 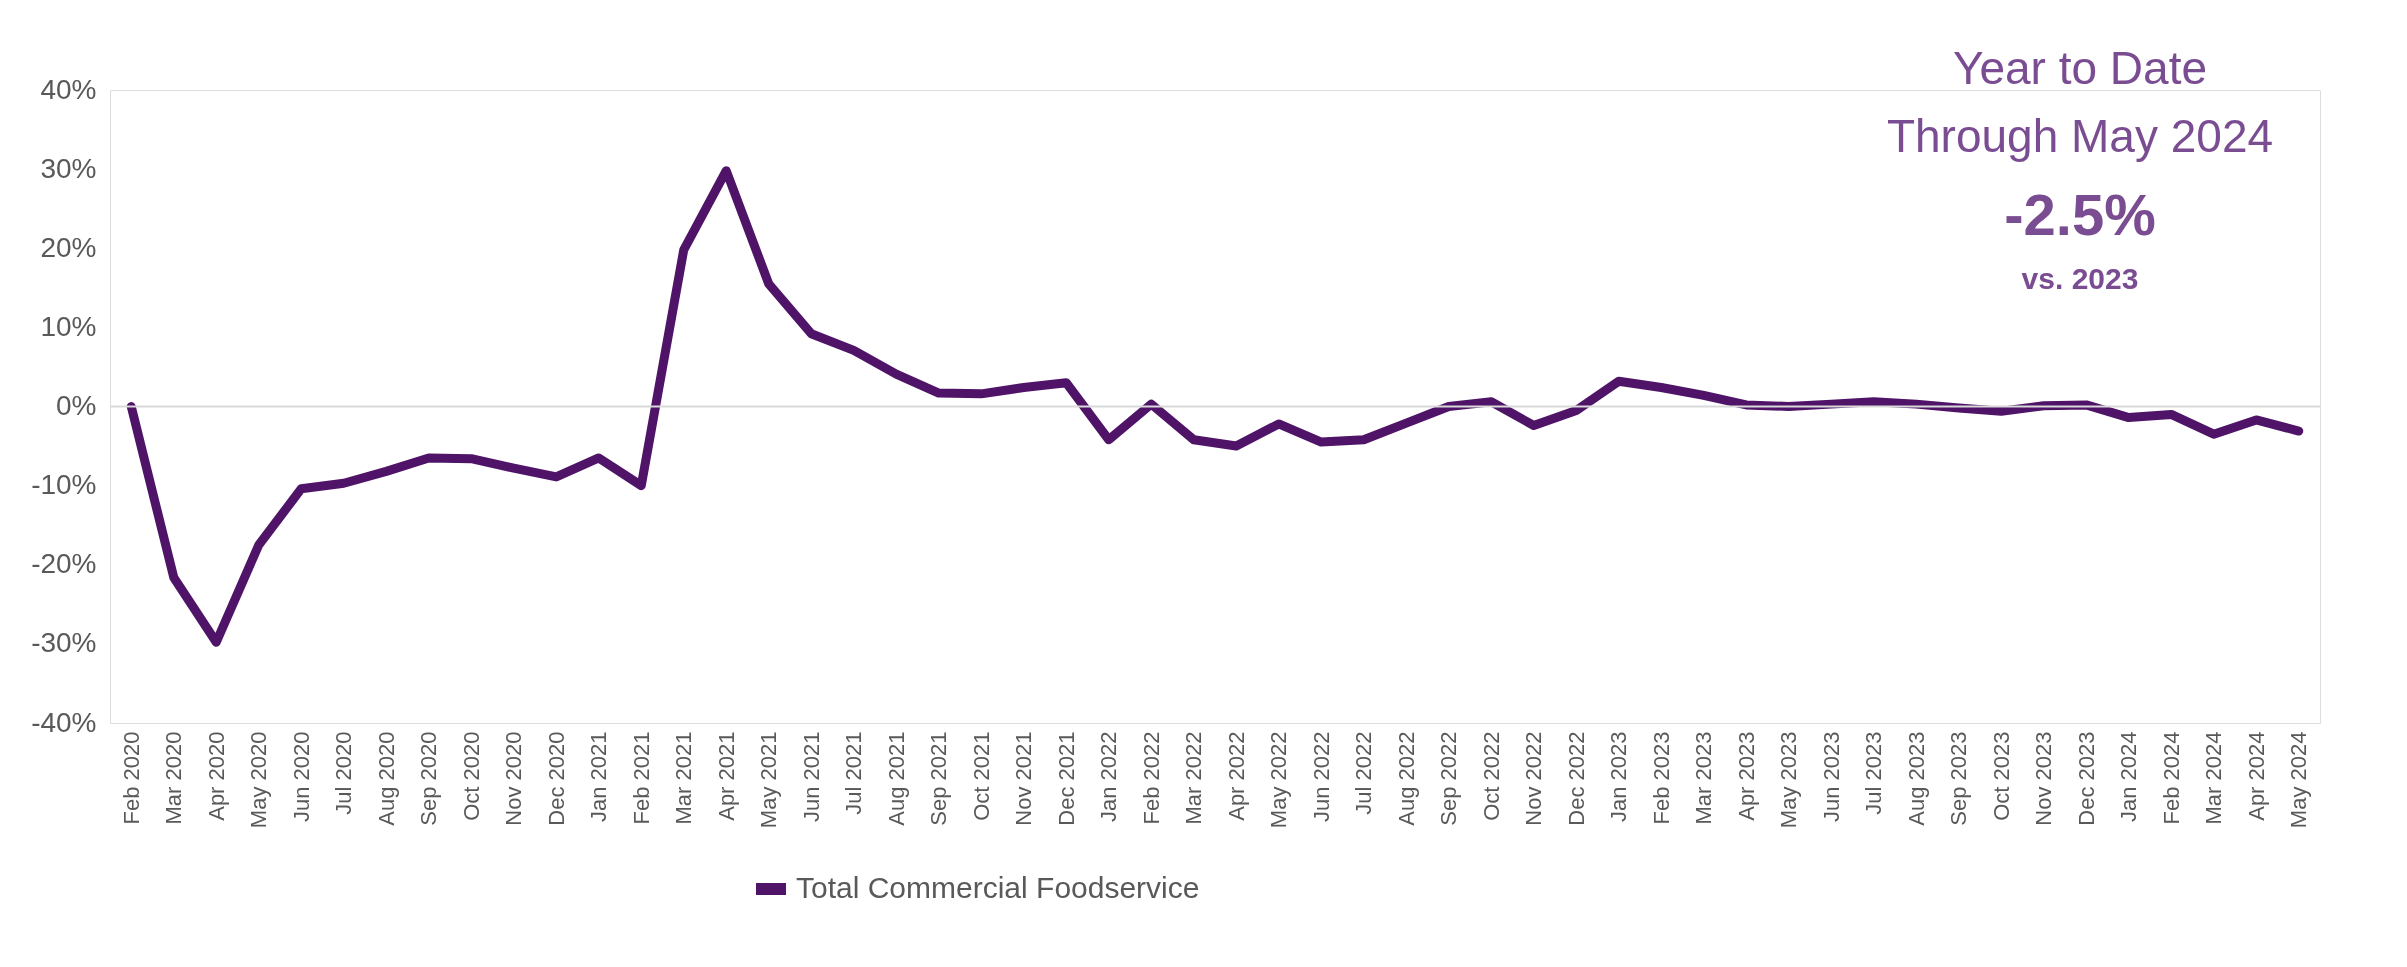 What do you see at coordinates (216, 776) in the screenshot?
I see `x-tick-label: Apr 2020` at bounding box center [216, 776].